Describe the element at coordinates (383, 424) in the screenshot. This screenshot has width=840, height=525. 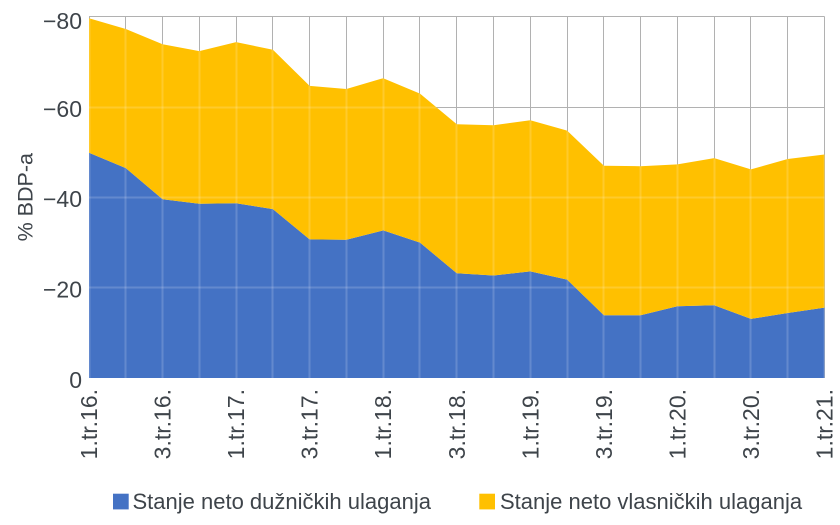
I see `svg-text: 1.tr.18.` at that location.